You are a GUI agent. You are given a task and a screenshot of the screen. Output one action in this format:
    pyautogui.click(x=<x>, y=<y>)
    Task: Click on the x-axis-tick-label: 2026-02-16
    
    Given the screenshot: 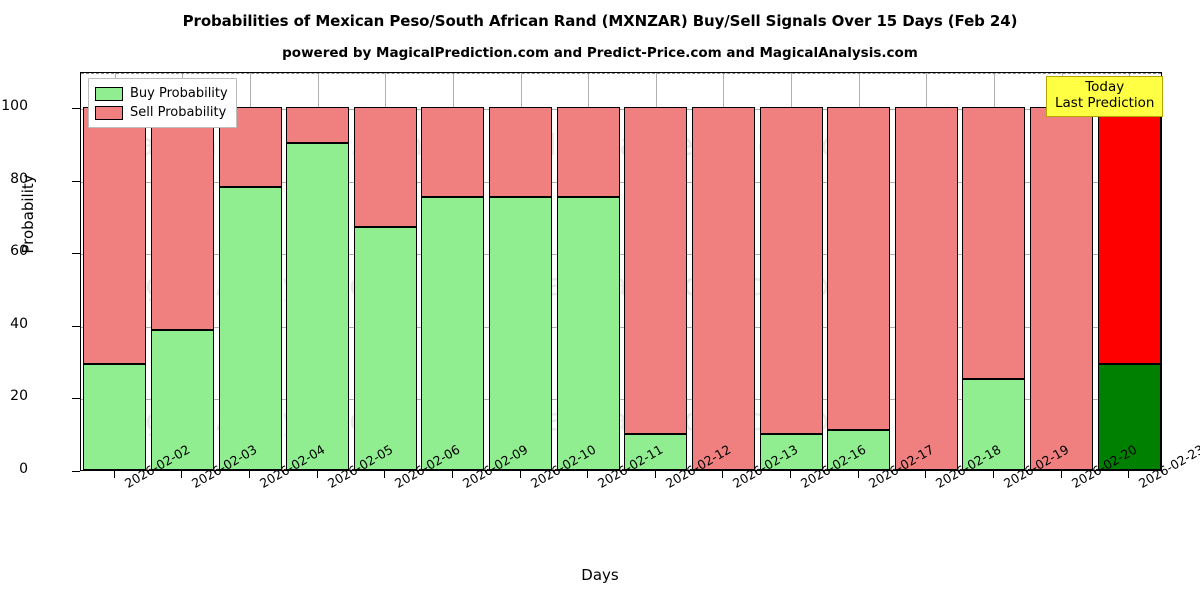 What is the action you would take?
    pyautogui.click(x=833, y=466)
    